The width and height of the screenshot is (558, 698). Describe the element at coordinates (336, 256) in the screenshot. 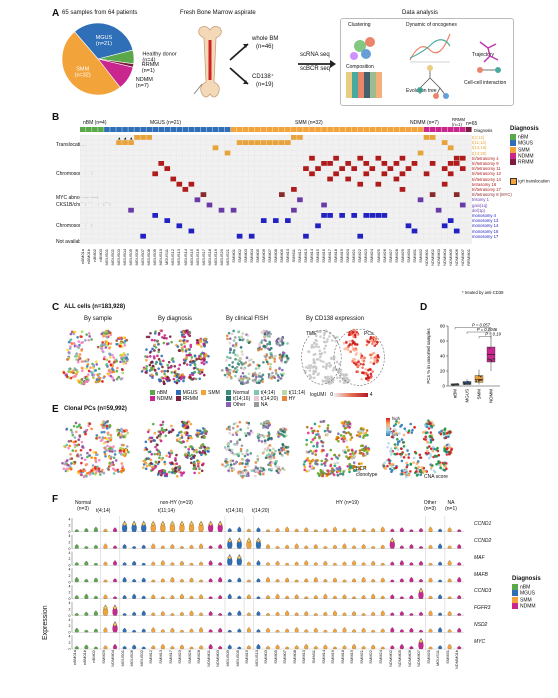

I see `oncoprint-sample-label: SMM18` at that location.